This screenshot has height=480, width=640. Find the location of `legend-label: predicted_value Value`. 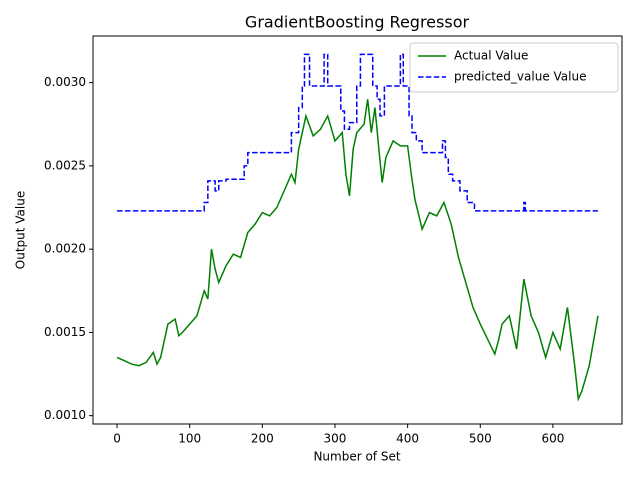

legend-label: predicted_value Value is located at coordinates (520, 77).